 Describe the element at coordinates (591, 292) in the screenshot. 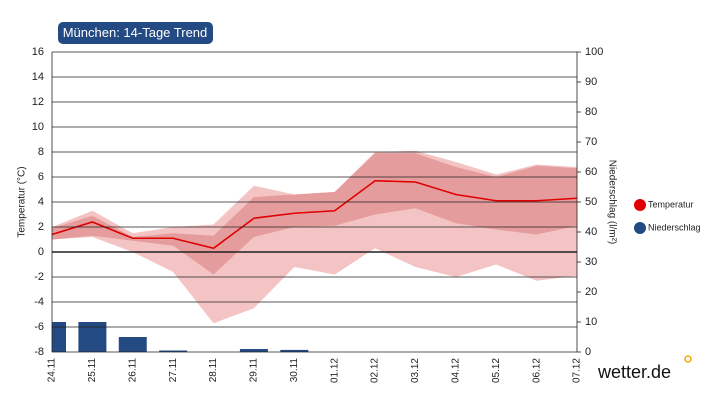

I see `y2-tick-label: 20` at that location.